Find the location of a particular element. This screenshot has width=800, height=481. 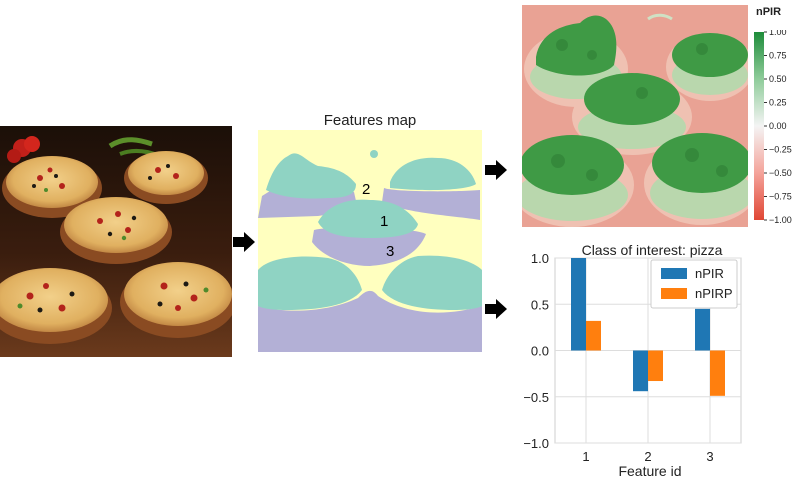

colorbar-tick-label: 0.50 is located at coordinates (778, 79).